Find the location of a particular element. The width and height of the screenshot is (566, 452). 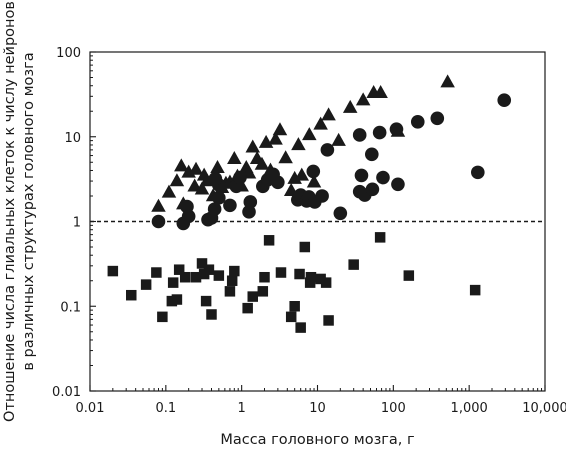

square-series is located at coordinates (294, 282).